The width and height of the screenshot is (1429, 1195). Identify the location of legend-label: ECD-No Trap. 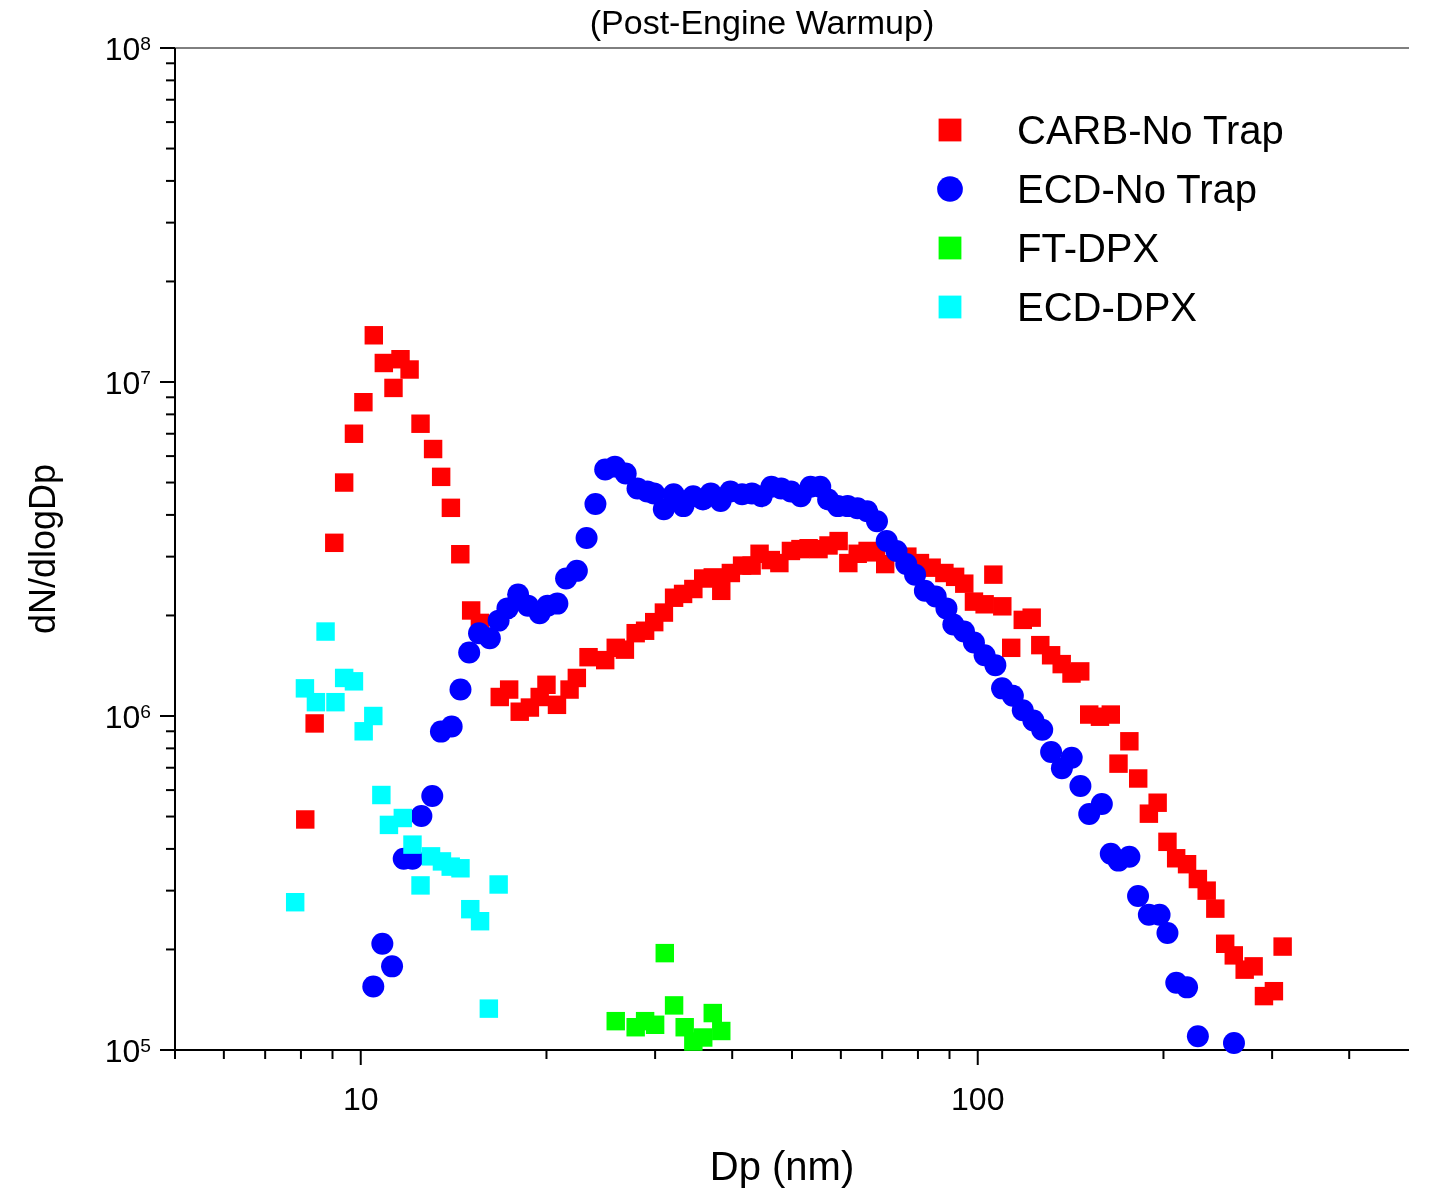
(1137, 189).